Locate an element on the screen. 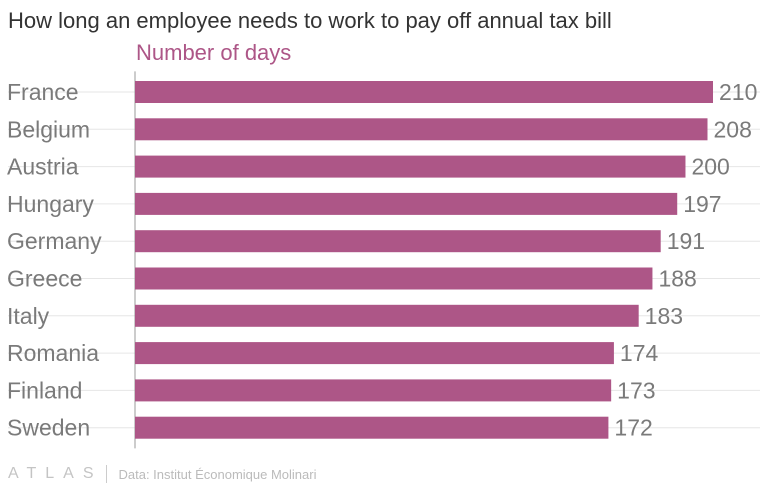 Image resolution: width=768 pixels, height=486 pixels. data-label: 183 is located at coordinates (664, 316).